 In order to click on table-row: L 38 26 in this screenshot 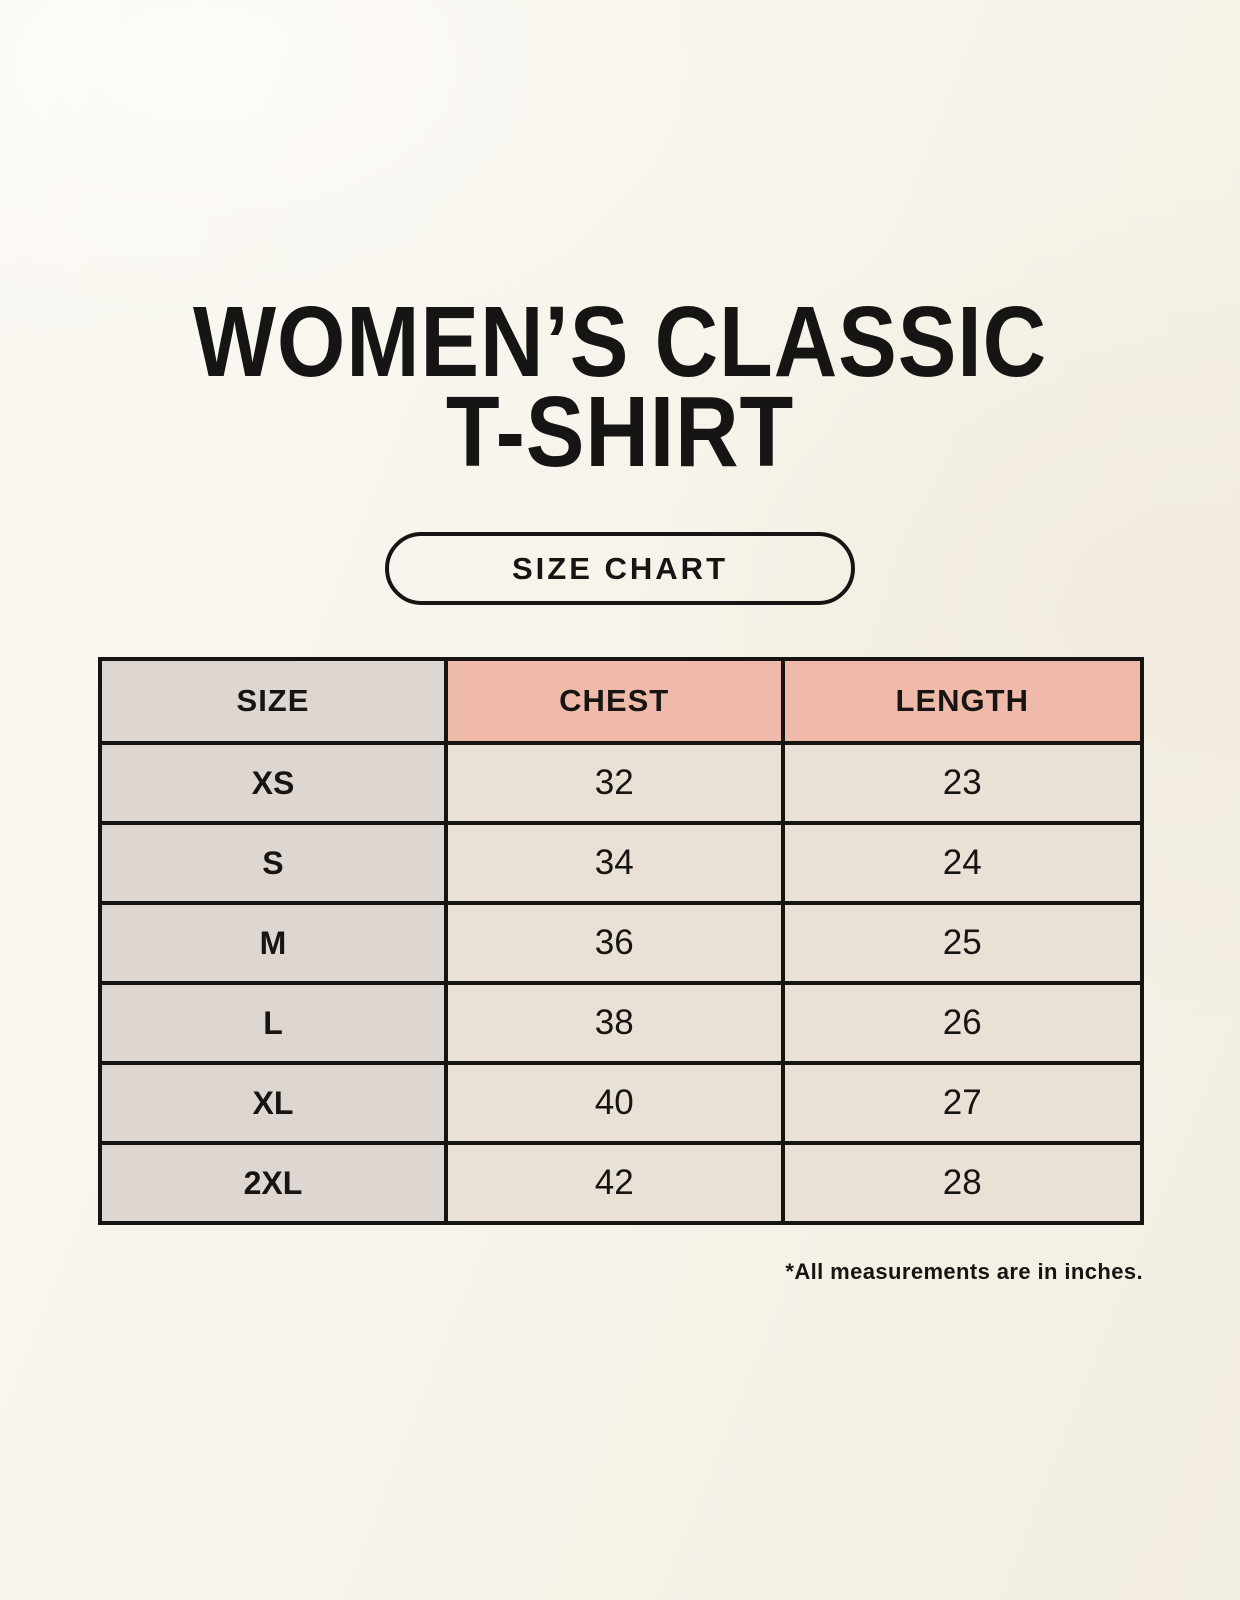, I will do `click(621, 1023)`.